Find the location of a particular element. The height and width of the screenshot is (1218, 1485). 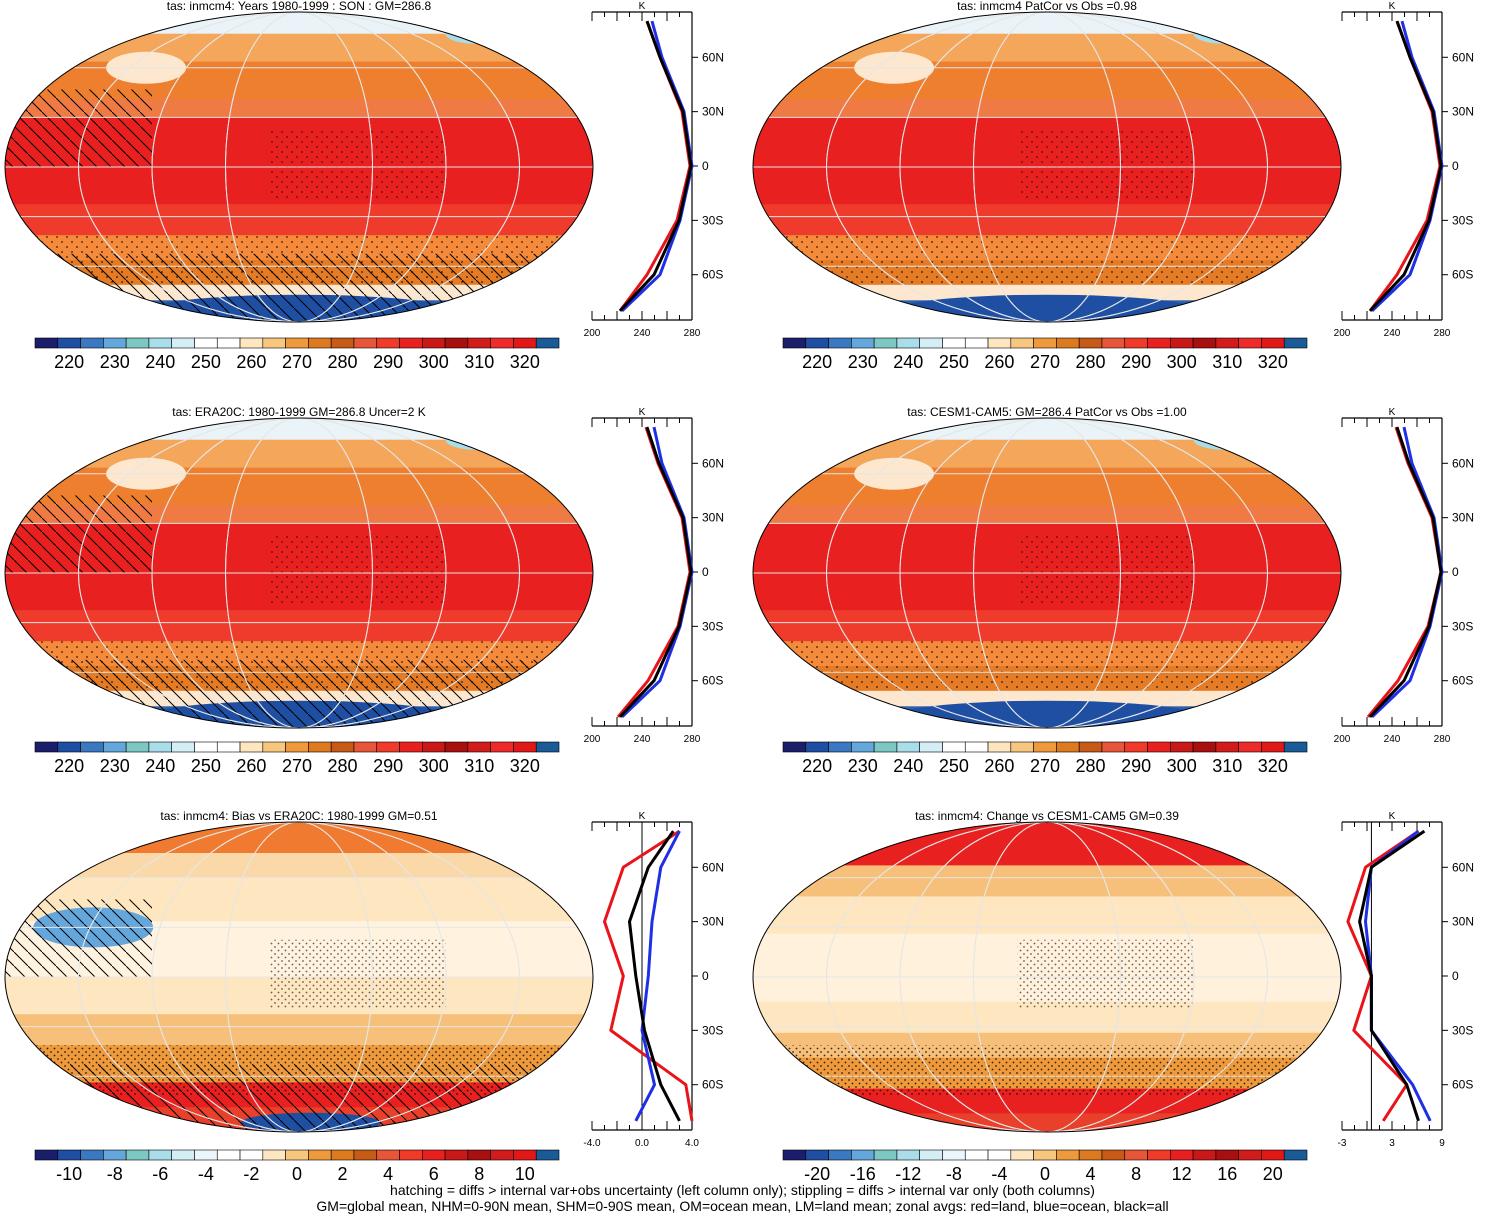

colorbar-tick-label: -16 is located at coordinates (863, 1174).